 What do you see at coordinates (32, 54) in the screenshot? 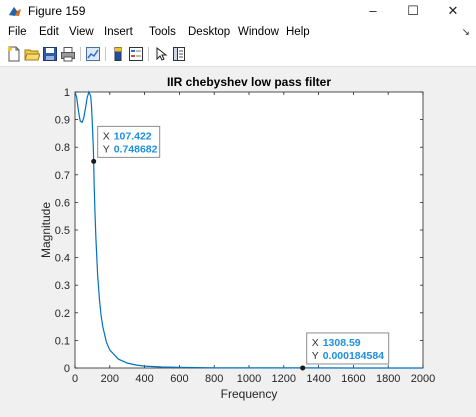
I see `open-file-icon` at bounding box center [32, 54].